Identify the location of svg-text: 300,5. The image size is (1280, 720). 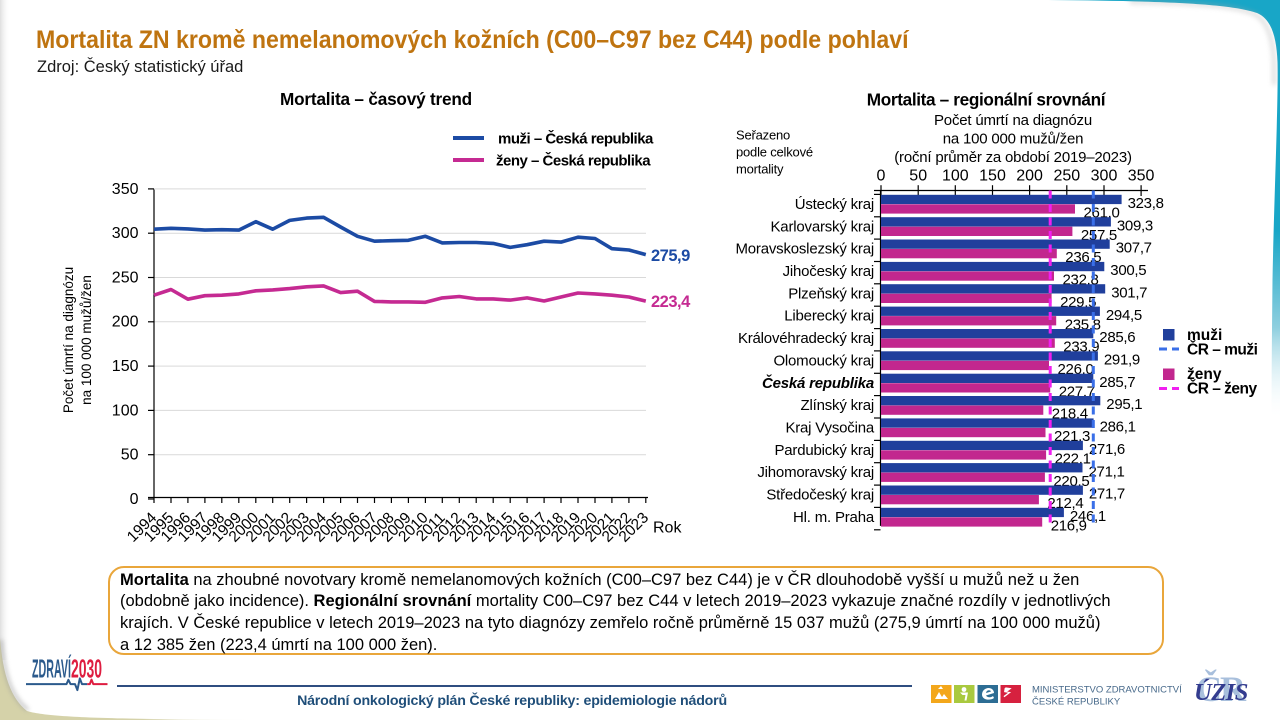
(1128, 270).